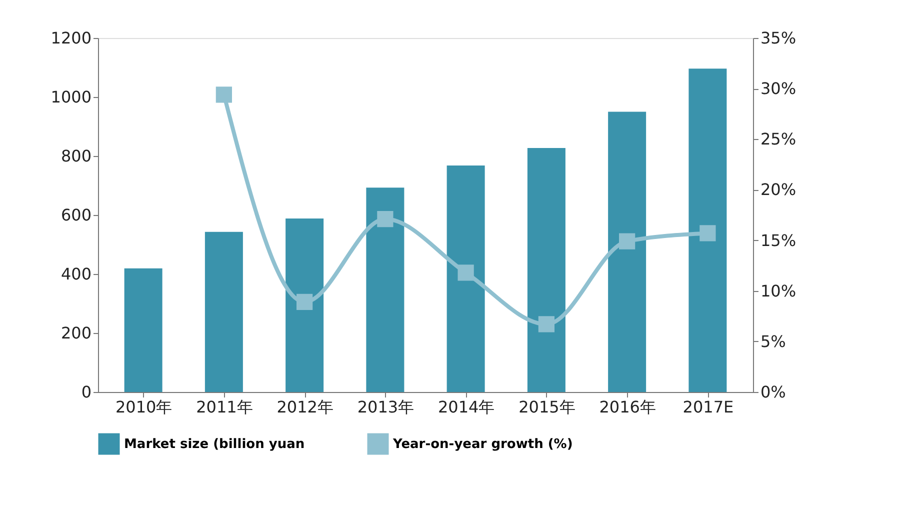  Describe the element at coordinates (627, 407) in the screenshot. I see `x-tick-label: 2016年` at that location.